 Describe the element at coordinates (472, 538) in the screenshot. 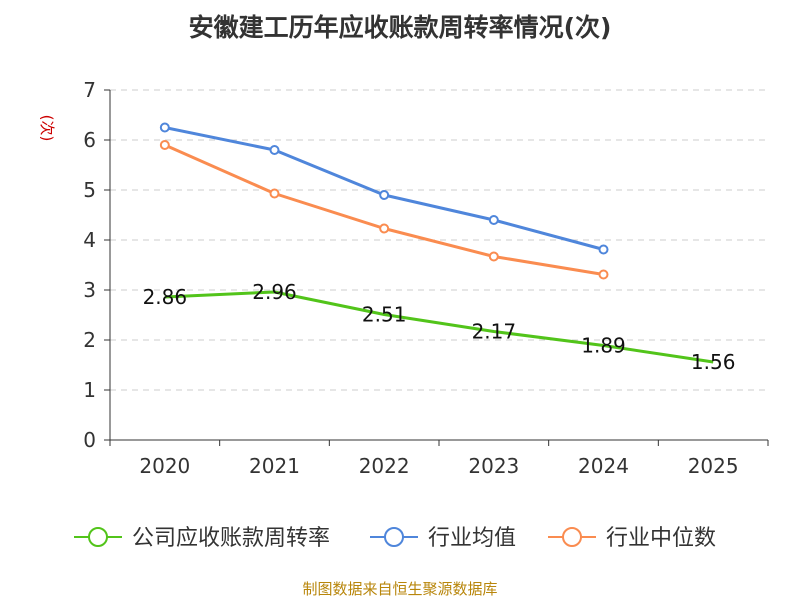

I see `legend-label: 行业均值` at that location.